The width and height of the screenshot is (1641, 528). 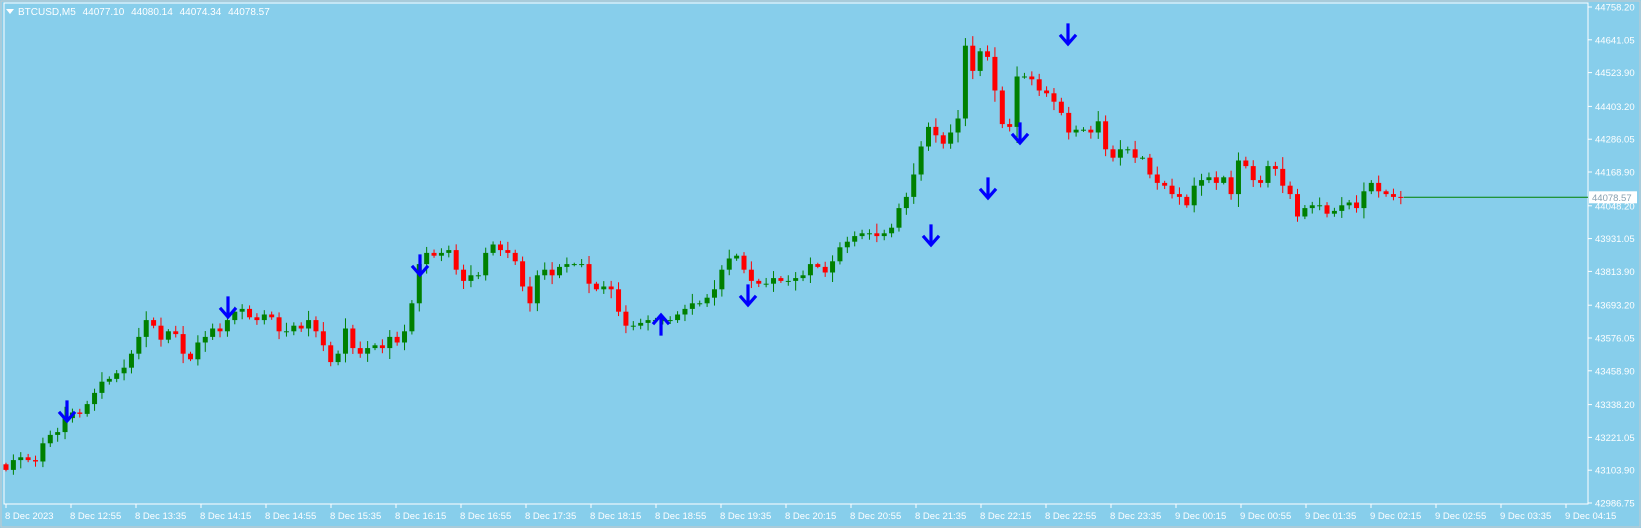 I want to click on x-tick-label: 9 Dec 02:55, so click(x=1460, y=516).